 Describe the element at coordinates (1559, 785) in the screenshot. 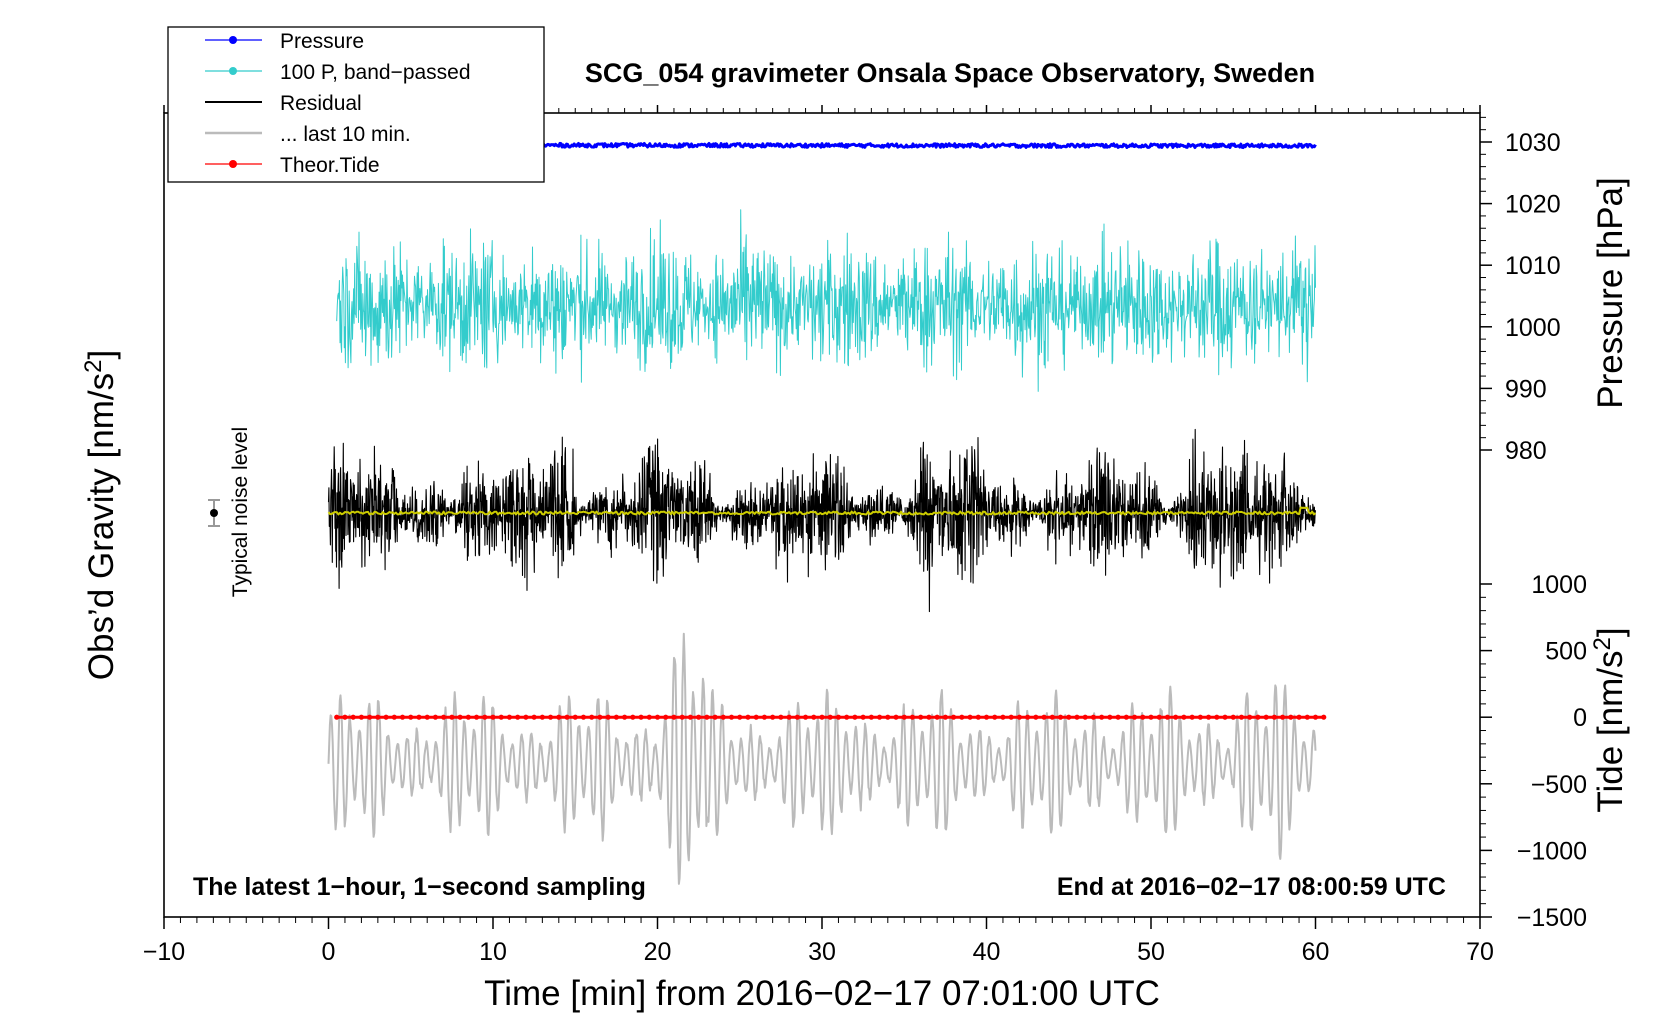

I see `tide-tick-label: −500` at that location.